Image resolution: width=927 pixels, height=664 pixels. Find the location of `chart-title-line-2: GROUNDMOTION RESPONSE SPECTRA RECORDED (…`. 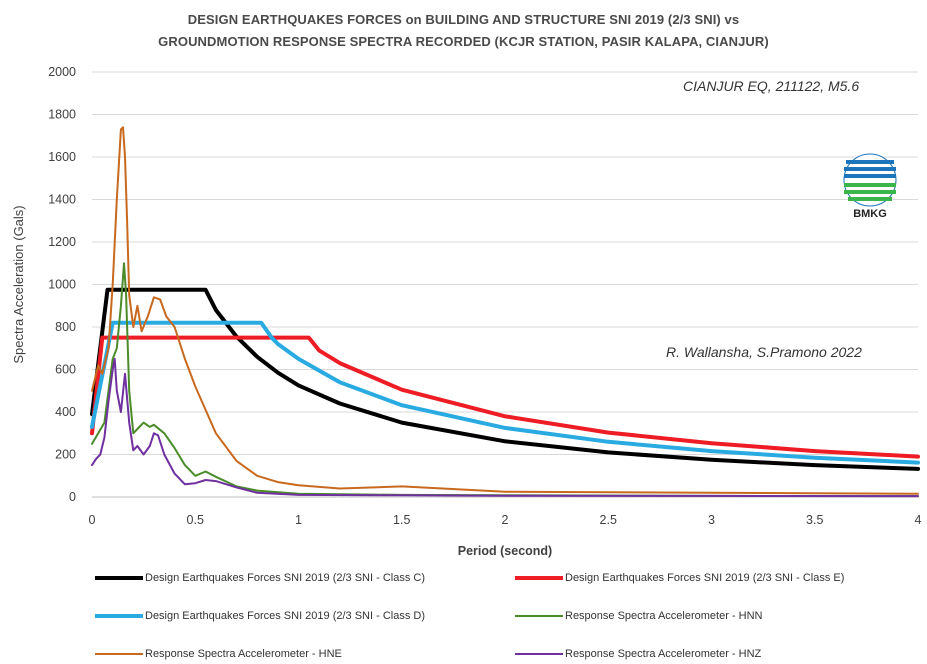

chart-title-line-2: GROUNDMOTION RESPONSE SPECTRA RECORDED (… is located at coordinates (463, 41).